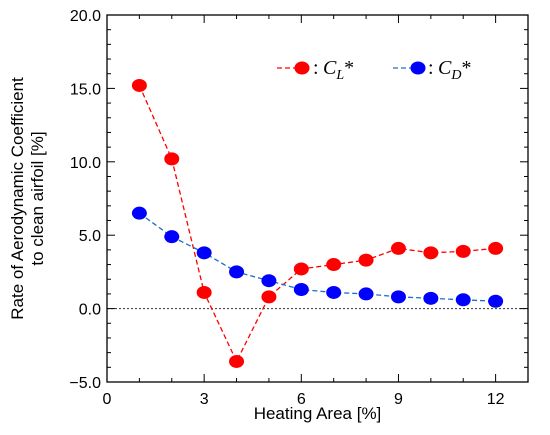  I want to click on legend-item: : CD*, so click(432, 70).